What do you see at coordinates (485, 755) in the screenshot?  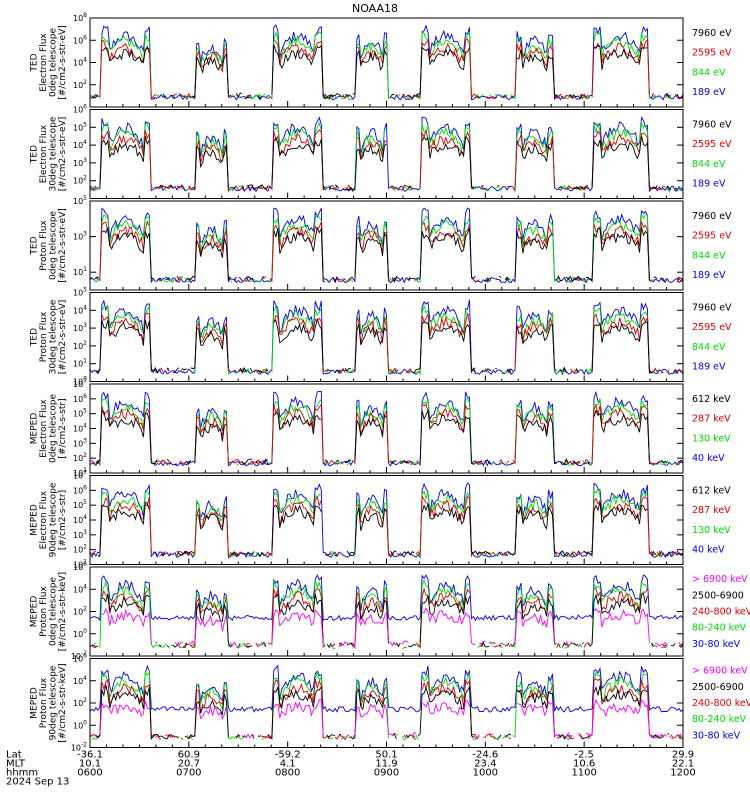 I see `time-axis-lat-5: -24.6` at bounding box center [485, 755].